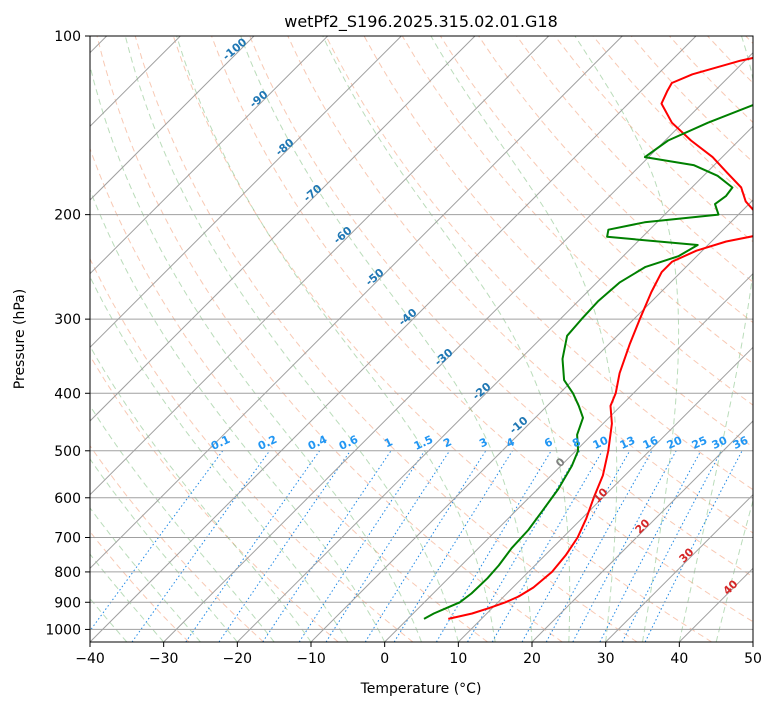 This screenshot has height=708, width=775. What do you see at coordinates (238, 659) in the screenshot?
I see `x-tick-label: −20` at bounding box center [238, 659].